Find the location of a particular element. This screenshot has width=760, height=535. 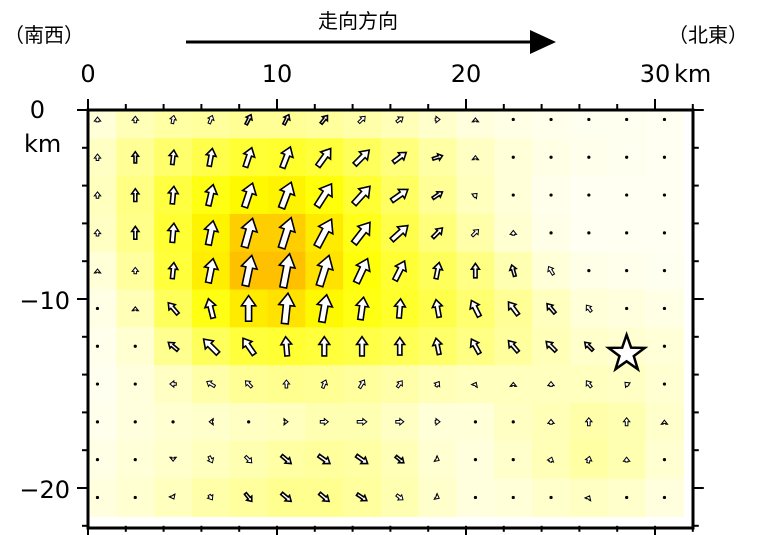

x-tick-label-0: 0 is located at coordinates (87, 74).